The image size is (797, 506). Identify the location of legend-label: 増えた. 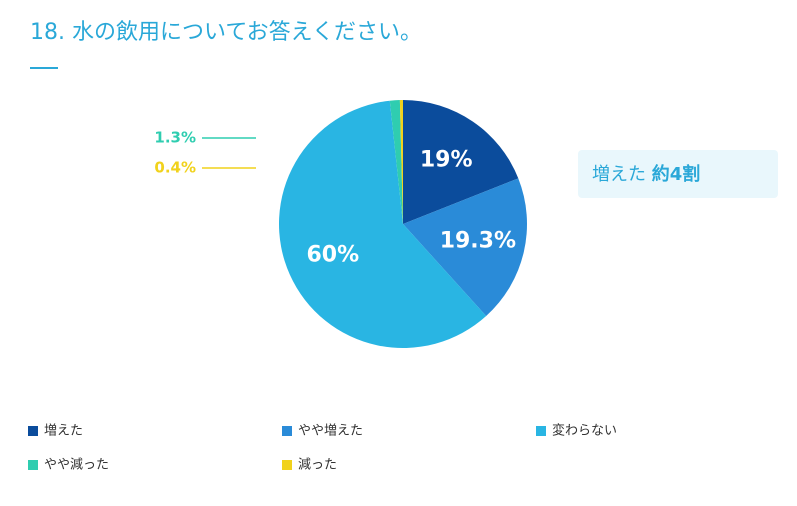
(63, 431).